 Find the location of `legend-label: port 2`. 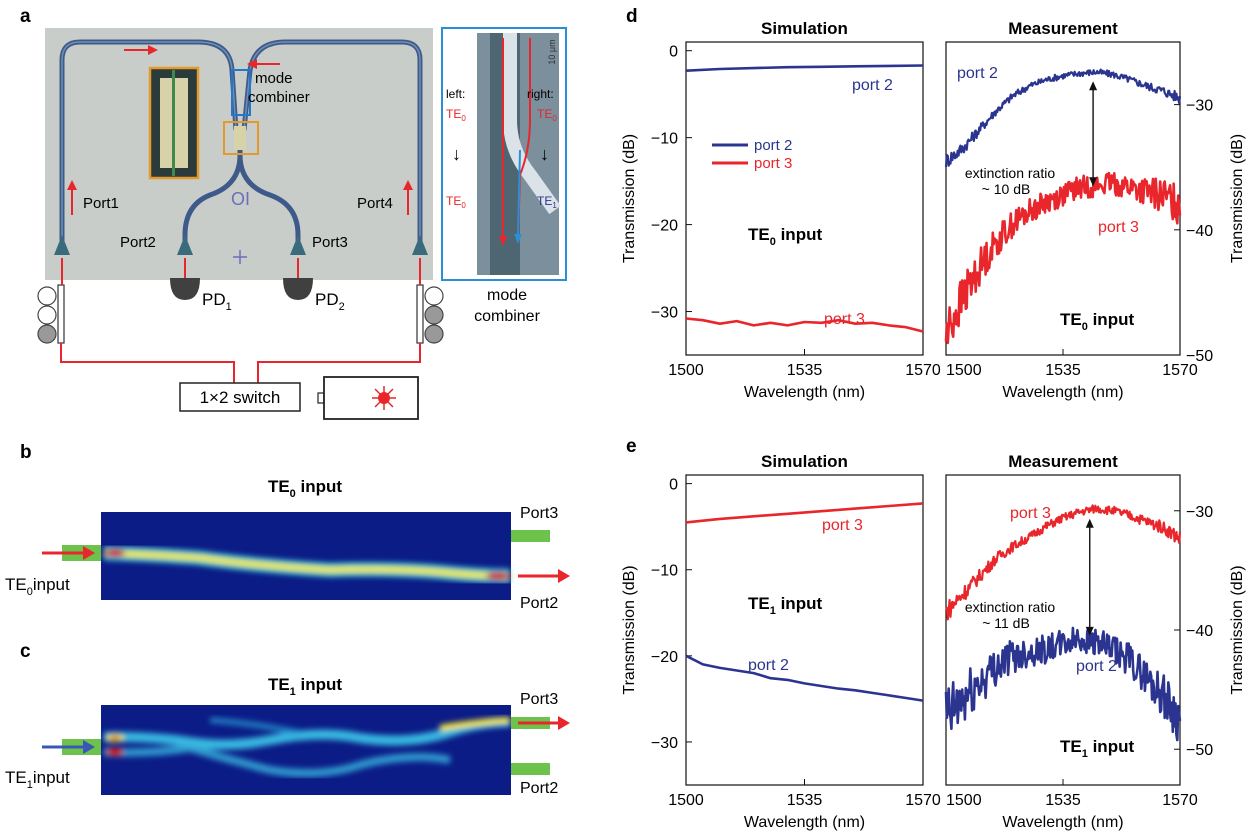

legend-label: port 2 is located at coordinates (773, 145).